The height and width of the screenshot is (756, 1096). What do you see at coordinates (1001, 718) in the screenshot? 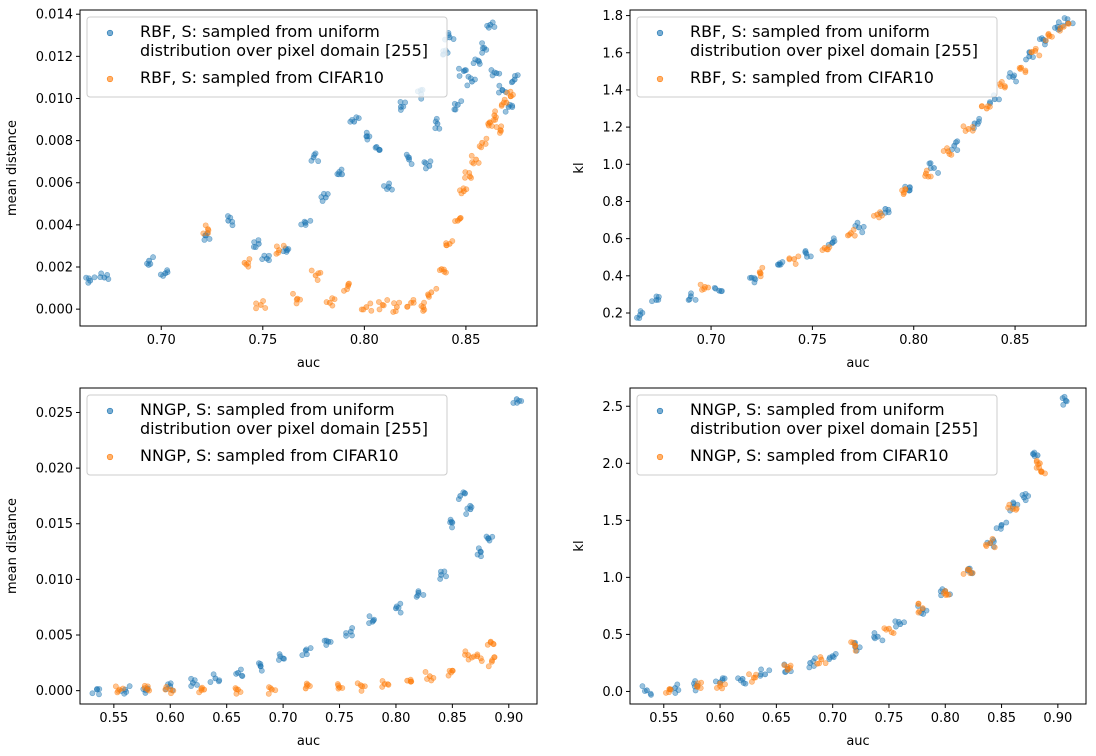
I see `x-tick-label: 0.85` at bounding box center [1001, 718].